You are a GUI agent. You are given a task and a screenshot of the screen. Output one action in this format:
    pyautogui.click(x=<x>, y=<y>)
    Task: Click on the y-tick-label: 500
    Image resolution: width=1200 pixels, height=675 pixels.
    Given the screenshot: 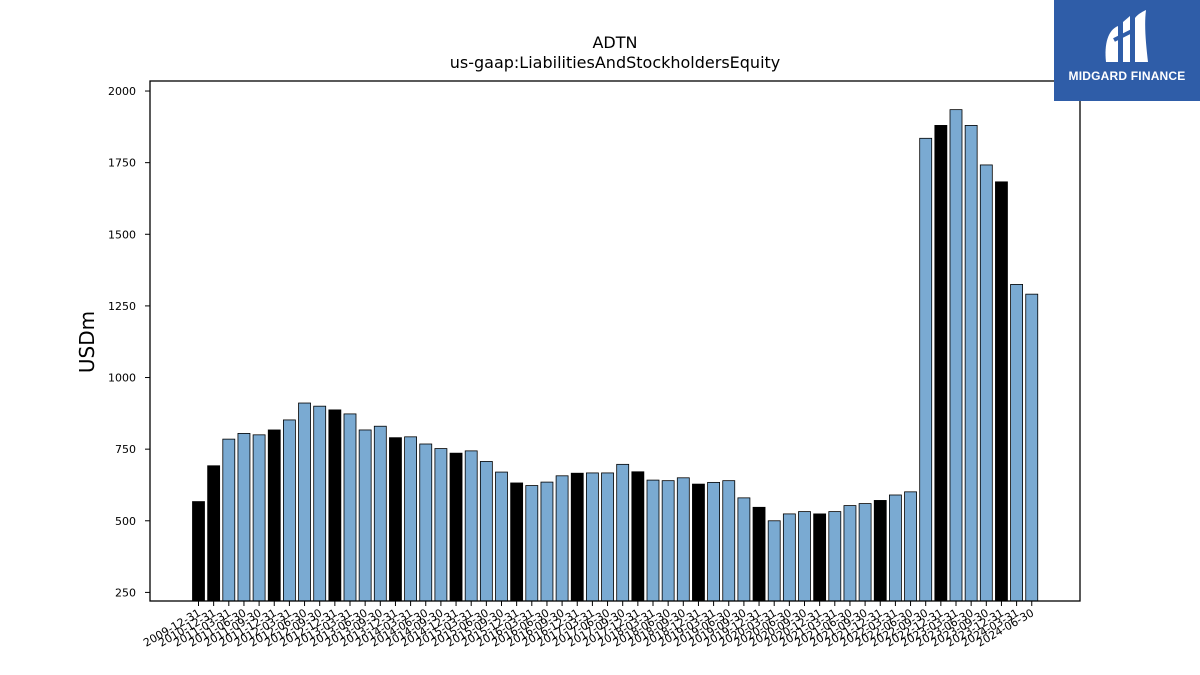 What is the action you would take?
    pyautogui.click(x=125, y=521)
    